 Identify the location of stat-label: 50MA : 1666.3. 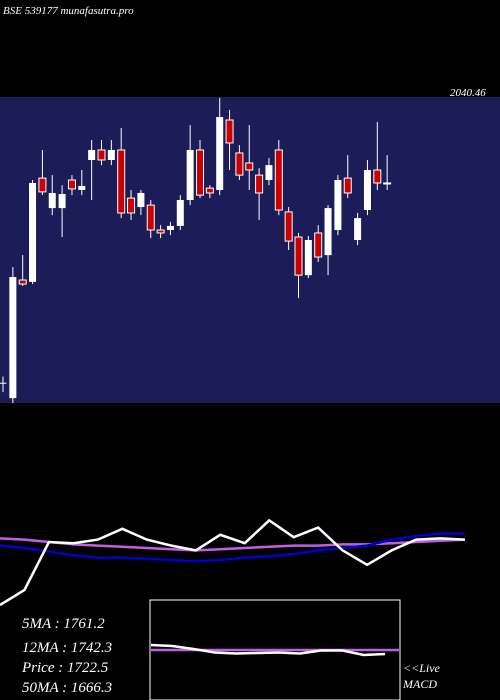
(67, 688).